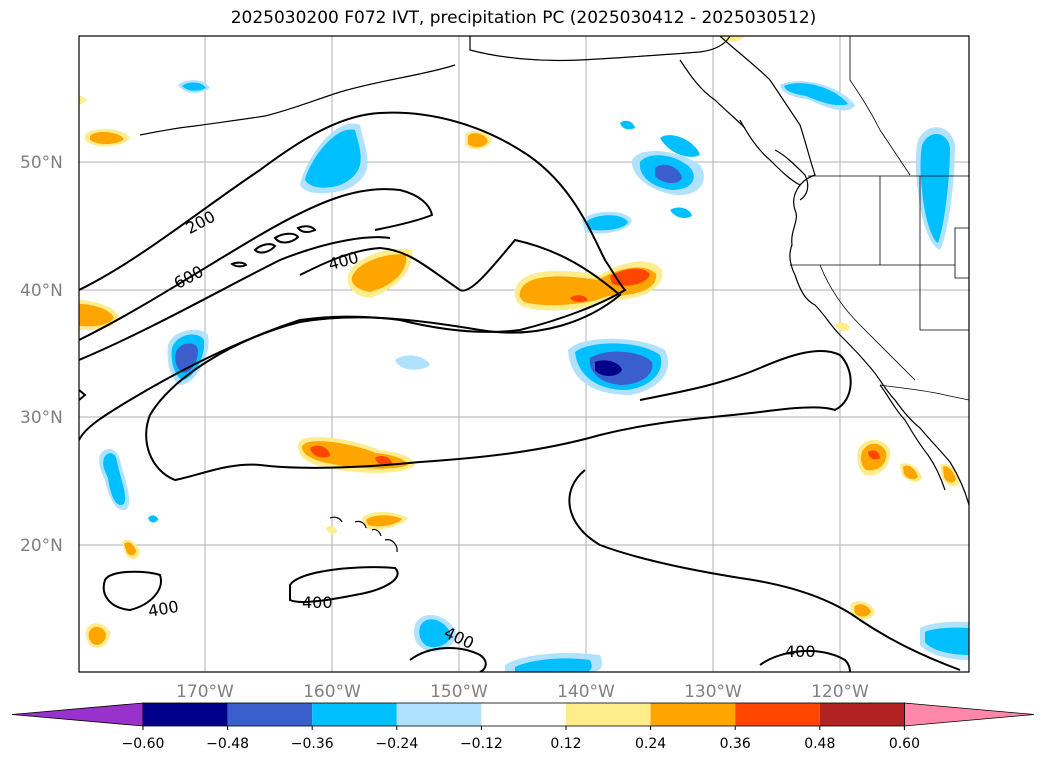  I want to click on lon-label-160w: 160°W, so click(332, 692).